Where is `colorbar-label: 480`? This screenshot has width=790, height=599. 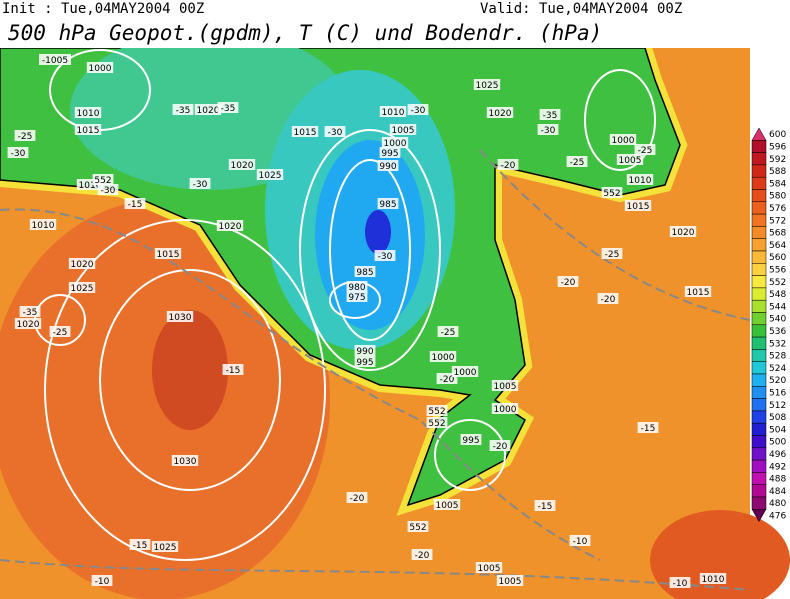
colorbar-label: 480 is located at coordinates (777, 504).